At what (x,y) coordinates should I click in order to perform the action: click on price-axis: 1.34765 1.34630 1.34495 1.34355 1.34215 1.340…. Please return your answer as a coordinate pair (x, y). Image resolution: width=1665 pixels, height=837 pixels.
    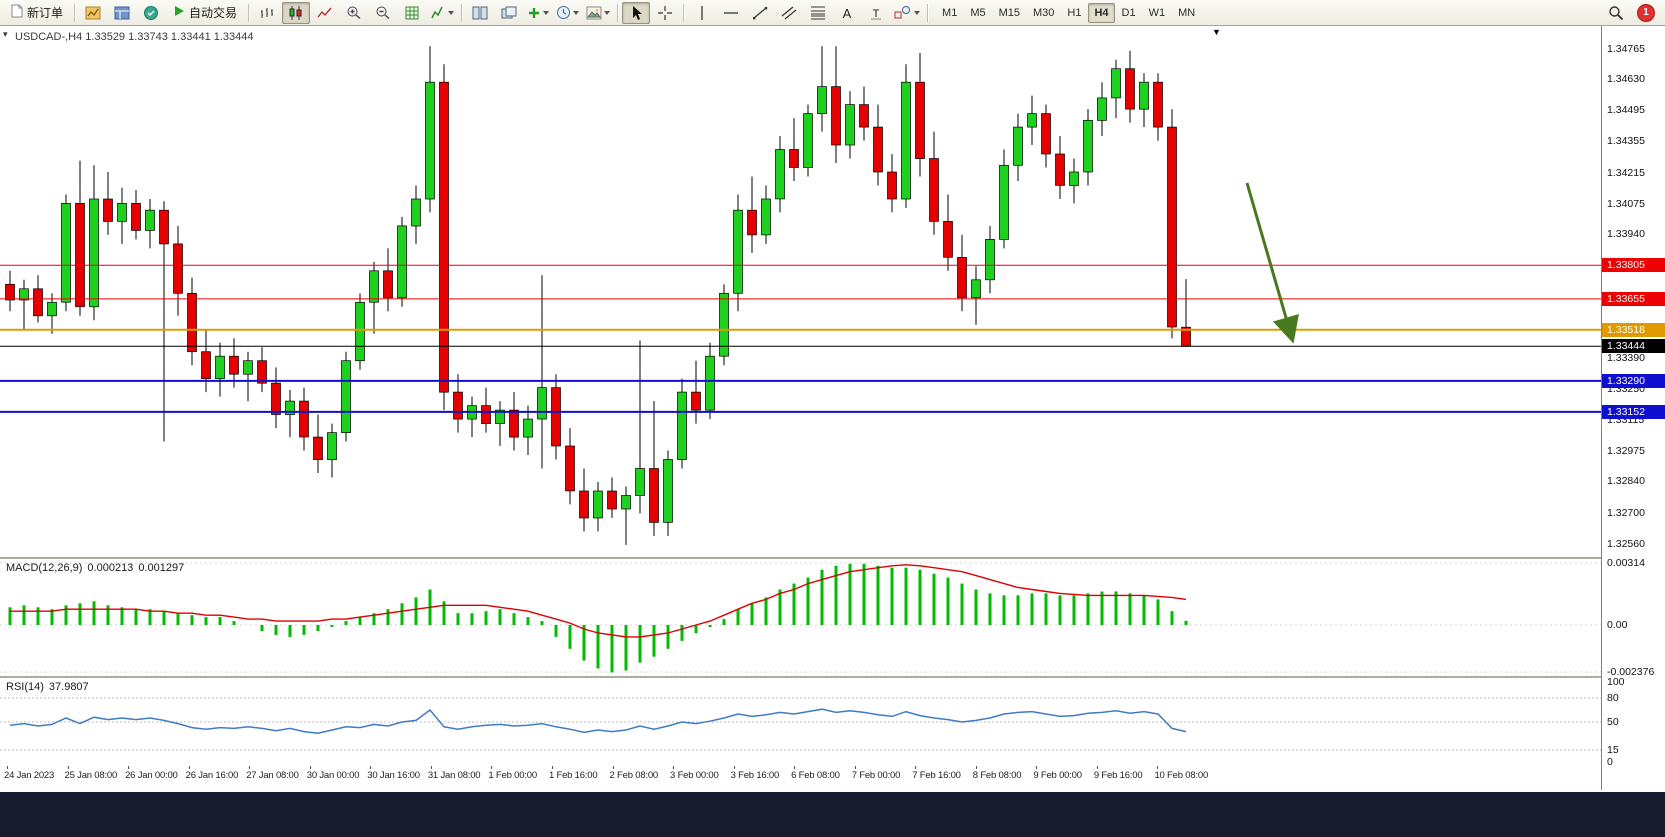
    Looking at the image, I should click on (1633, 408).